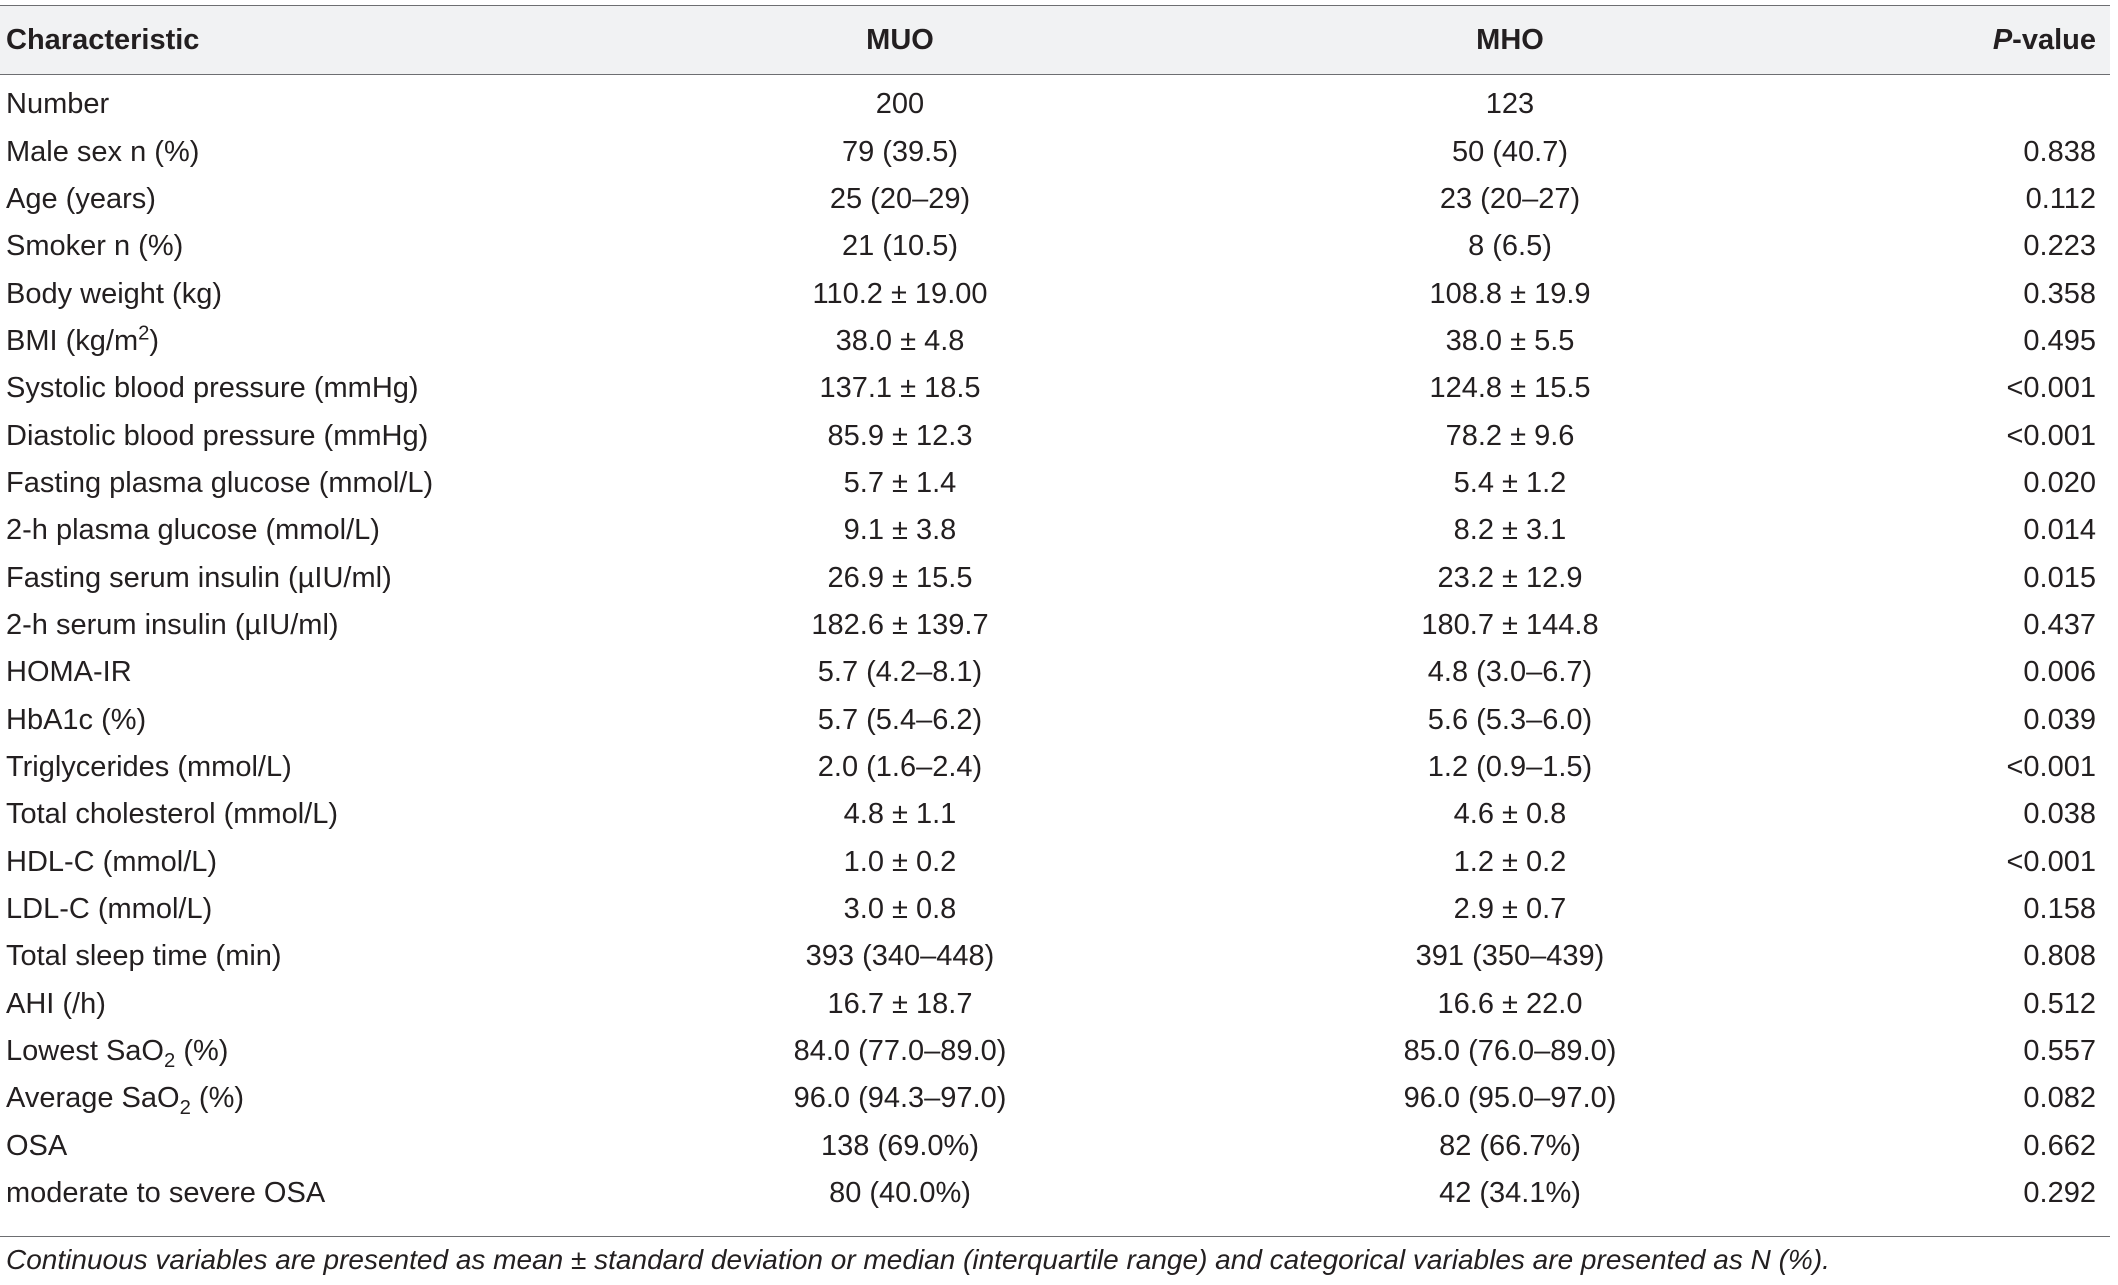 The width and height of the screenshot is (2118, 1285). What do you see at coordinates (199, 577) in the screenshot?
I see `row-label-text: Fasting serum insulin (µIU/ml)` at bounding box center [199, 577].